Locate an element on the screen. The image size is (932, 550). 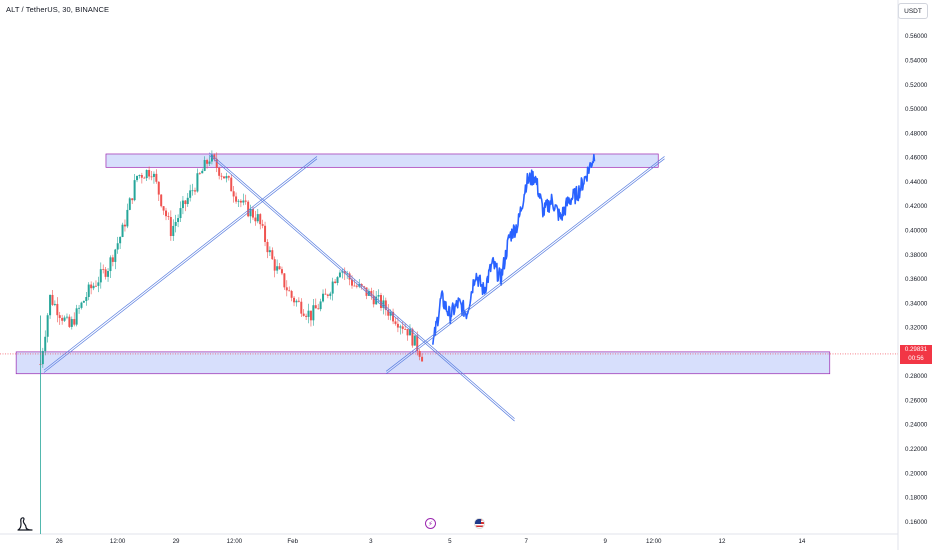
y-tick-label: 0.34000 is located at coordinates (916, 303).